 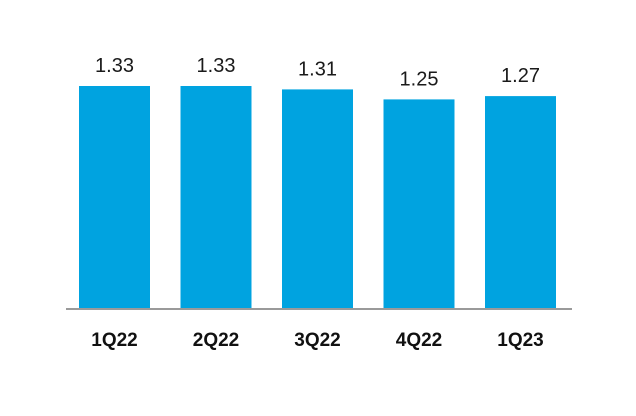 I want to click on value-label-1q22: 1.33, so click(x=114, y=66).